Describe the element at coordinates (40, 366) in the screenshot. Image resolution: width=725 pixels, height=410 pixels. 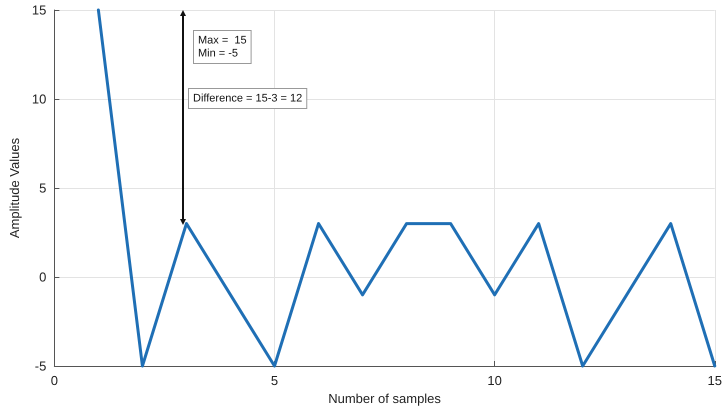
I see `y-tick-label: -5` at that location.